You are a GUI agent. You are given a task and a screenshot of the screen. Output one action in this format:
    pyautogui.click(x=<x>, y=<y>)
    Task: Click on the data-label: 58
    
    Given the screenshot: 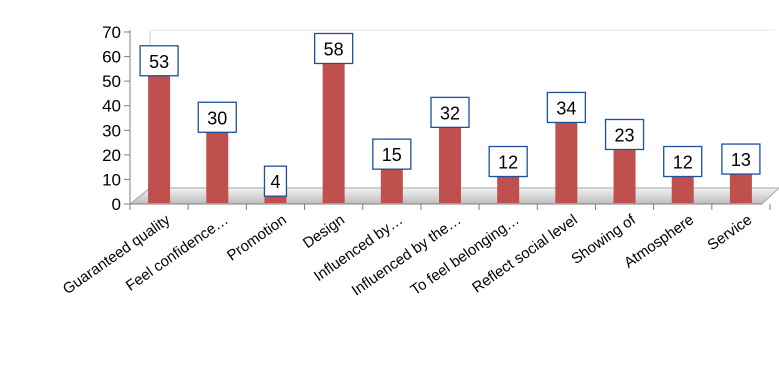 What is the action you would take?
    pyautogui.click(x=334, y=49)
    